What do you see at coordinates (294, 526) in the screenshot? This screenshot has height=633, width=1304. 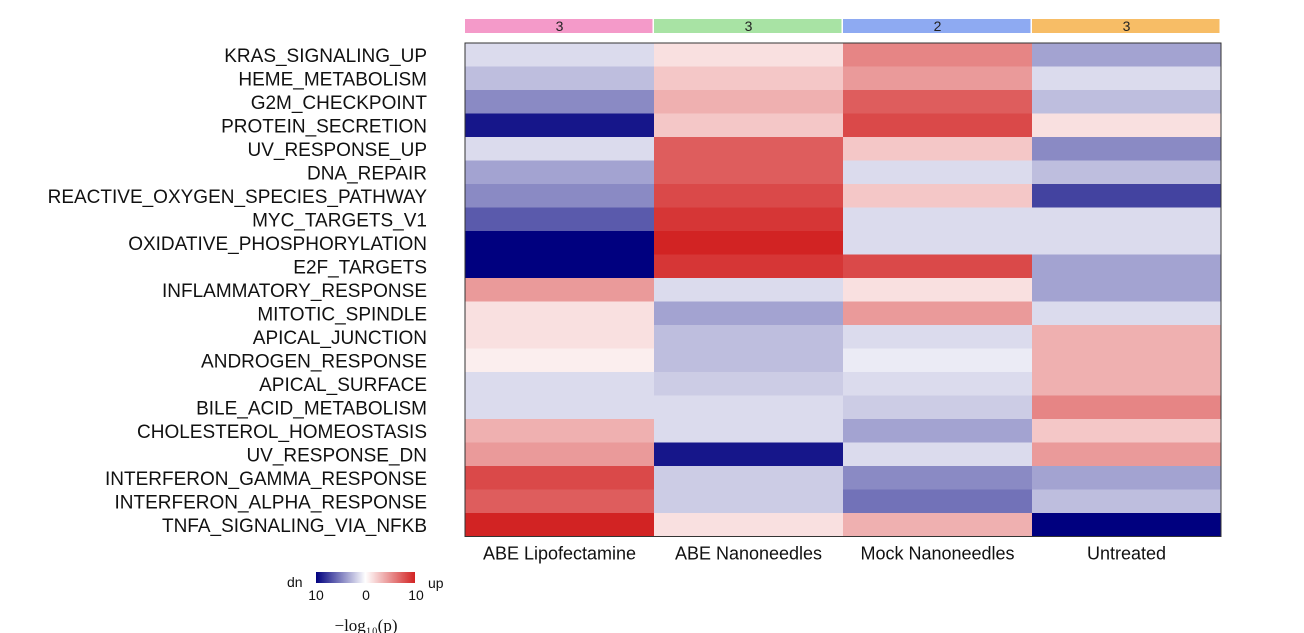 I see `row-label-tnfa-signaling-via-nfkb: TNFA_SIGNALING_VIA_NFKB` at bounding box center [294, 526].